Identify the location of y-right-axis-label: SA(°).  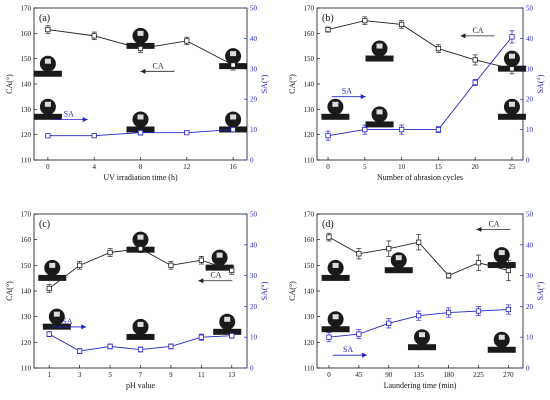
(264, 290).